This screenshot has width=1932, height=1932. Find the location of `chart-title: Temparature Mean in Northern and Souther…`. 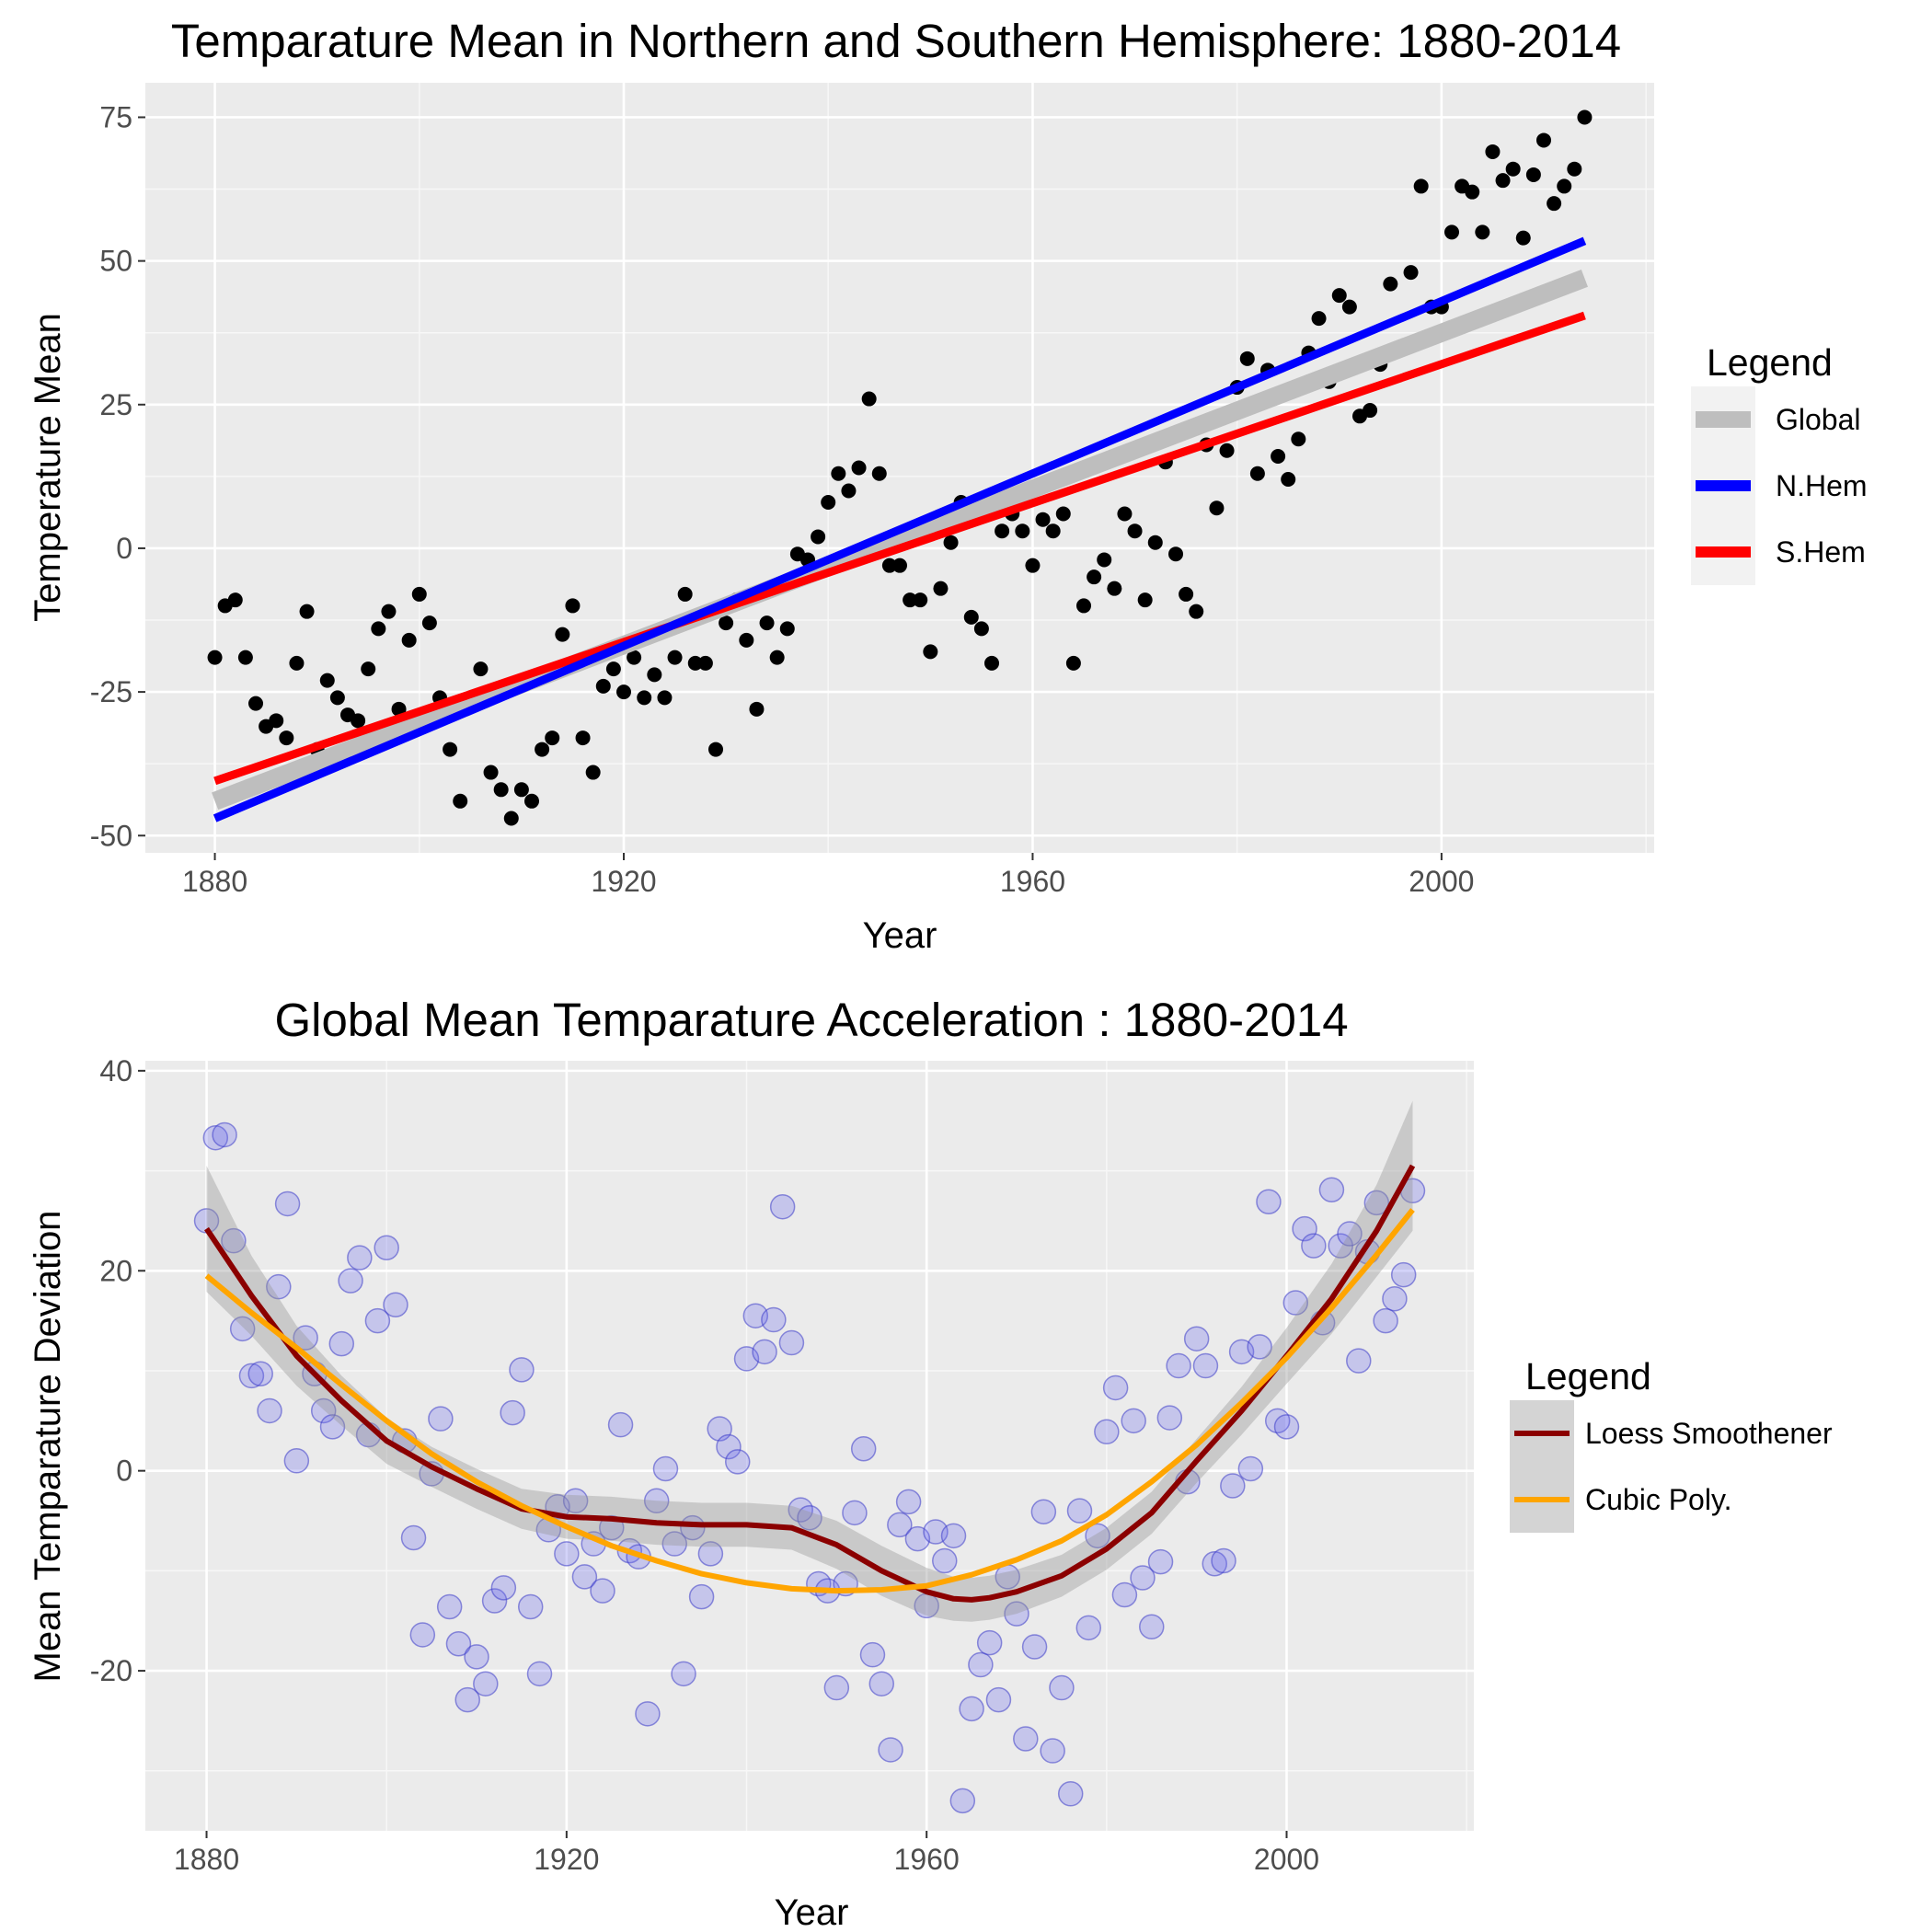

chart-title: Temparature Mean in Northern and Souther… is located at coordinates (896, 41).